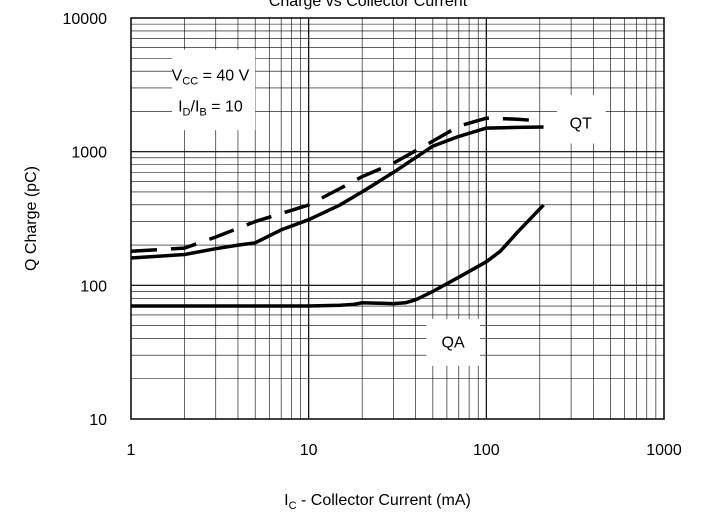  What do you see at coordinates (85, 19) in the screenshot?
I see `y-tick-label: 10000` at bounding box center [85, 19].